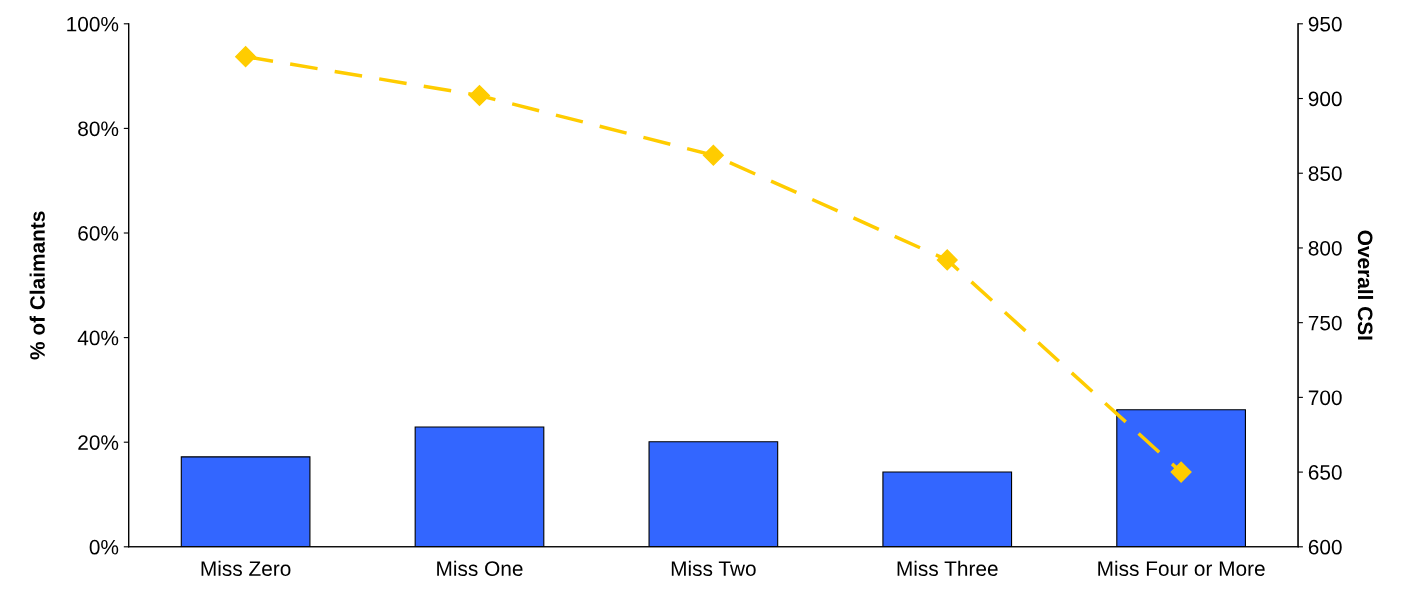 The width and height of the screenshot is (1414, 595). Describe the element at coordinates (713, 568) in the screenshot. I see `x-tick-label: Miss Two` at that location.